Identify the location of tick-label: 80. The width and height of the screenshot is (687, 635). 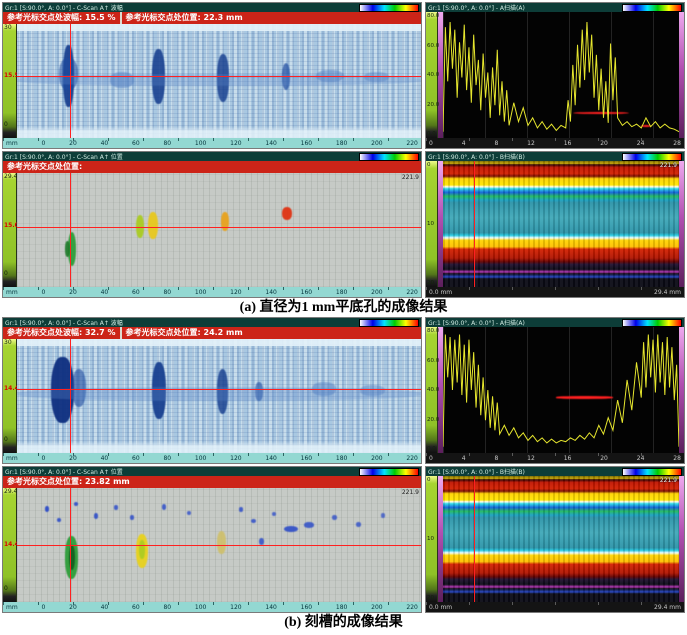
(167, 458).